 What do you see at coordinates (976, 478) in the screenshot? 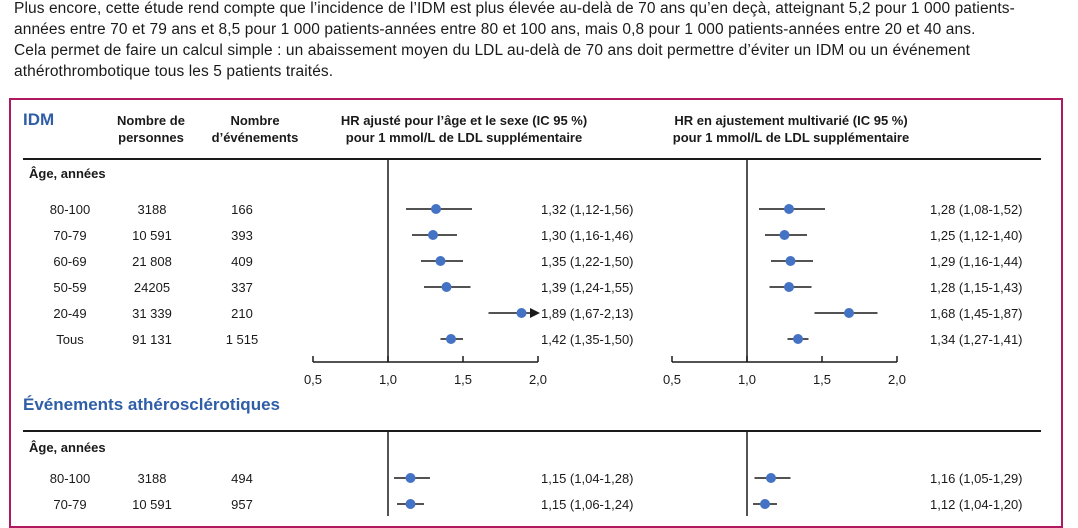
I see `cell-hr-multivariate: 1,16 (1,05-1,29)` at bounding box center [976, 478].